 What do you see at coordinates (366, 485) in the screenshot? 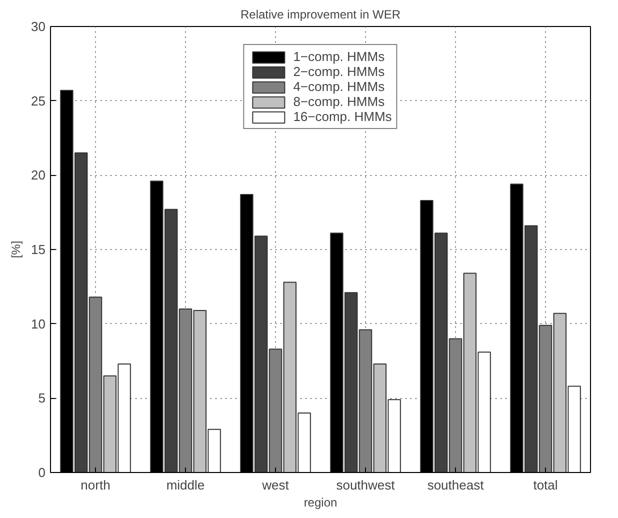
I see `x-tick-label: southwest` at bounding box center [366, 485].